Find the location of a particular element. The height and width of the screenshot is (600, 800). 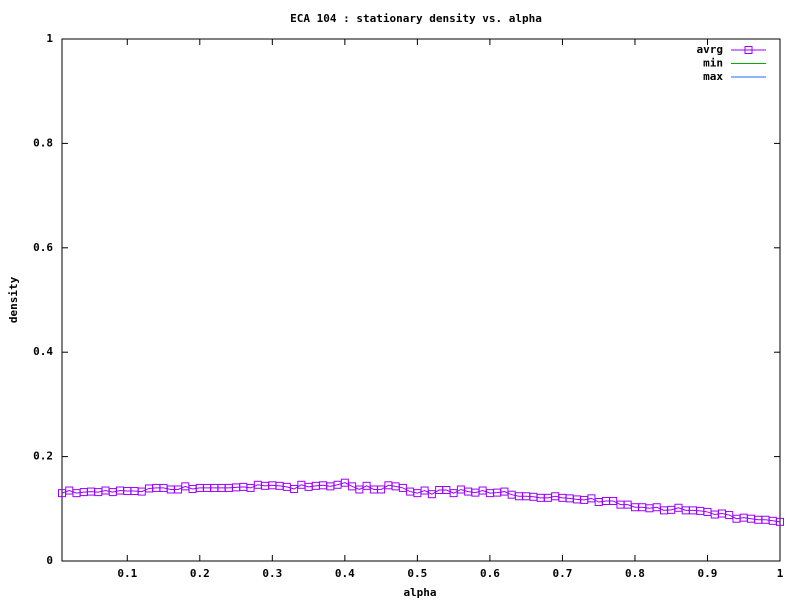

y-tick-label: 0.6 is located at coordinates (43, 247).